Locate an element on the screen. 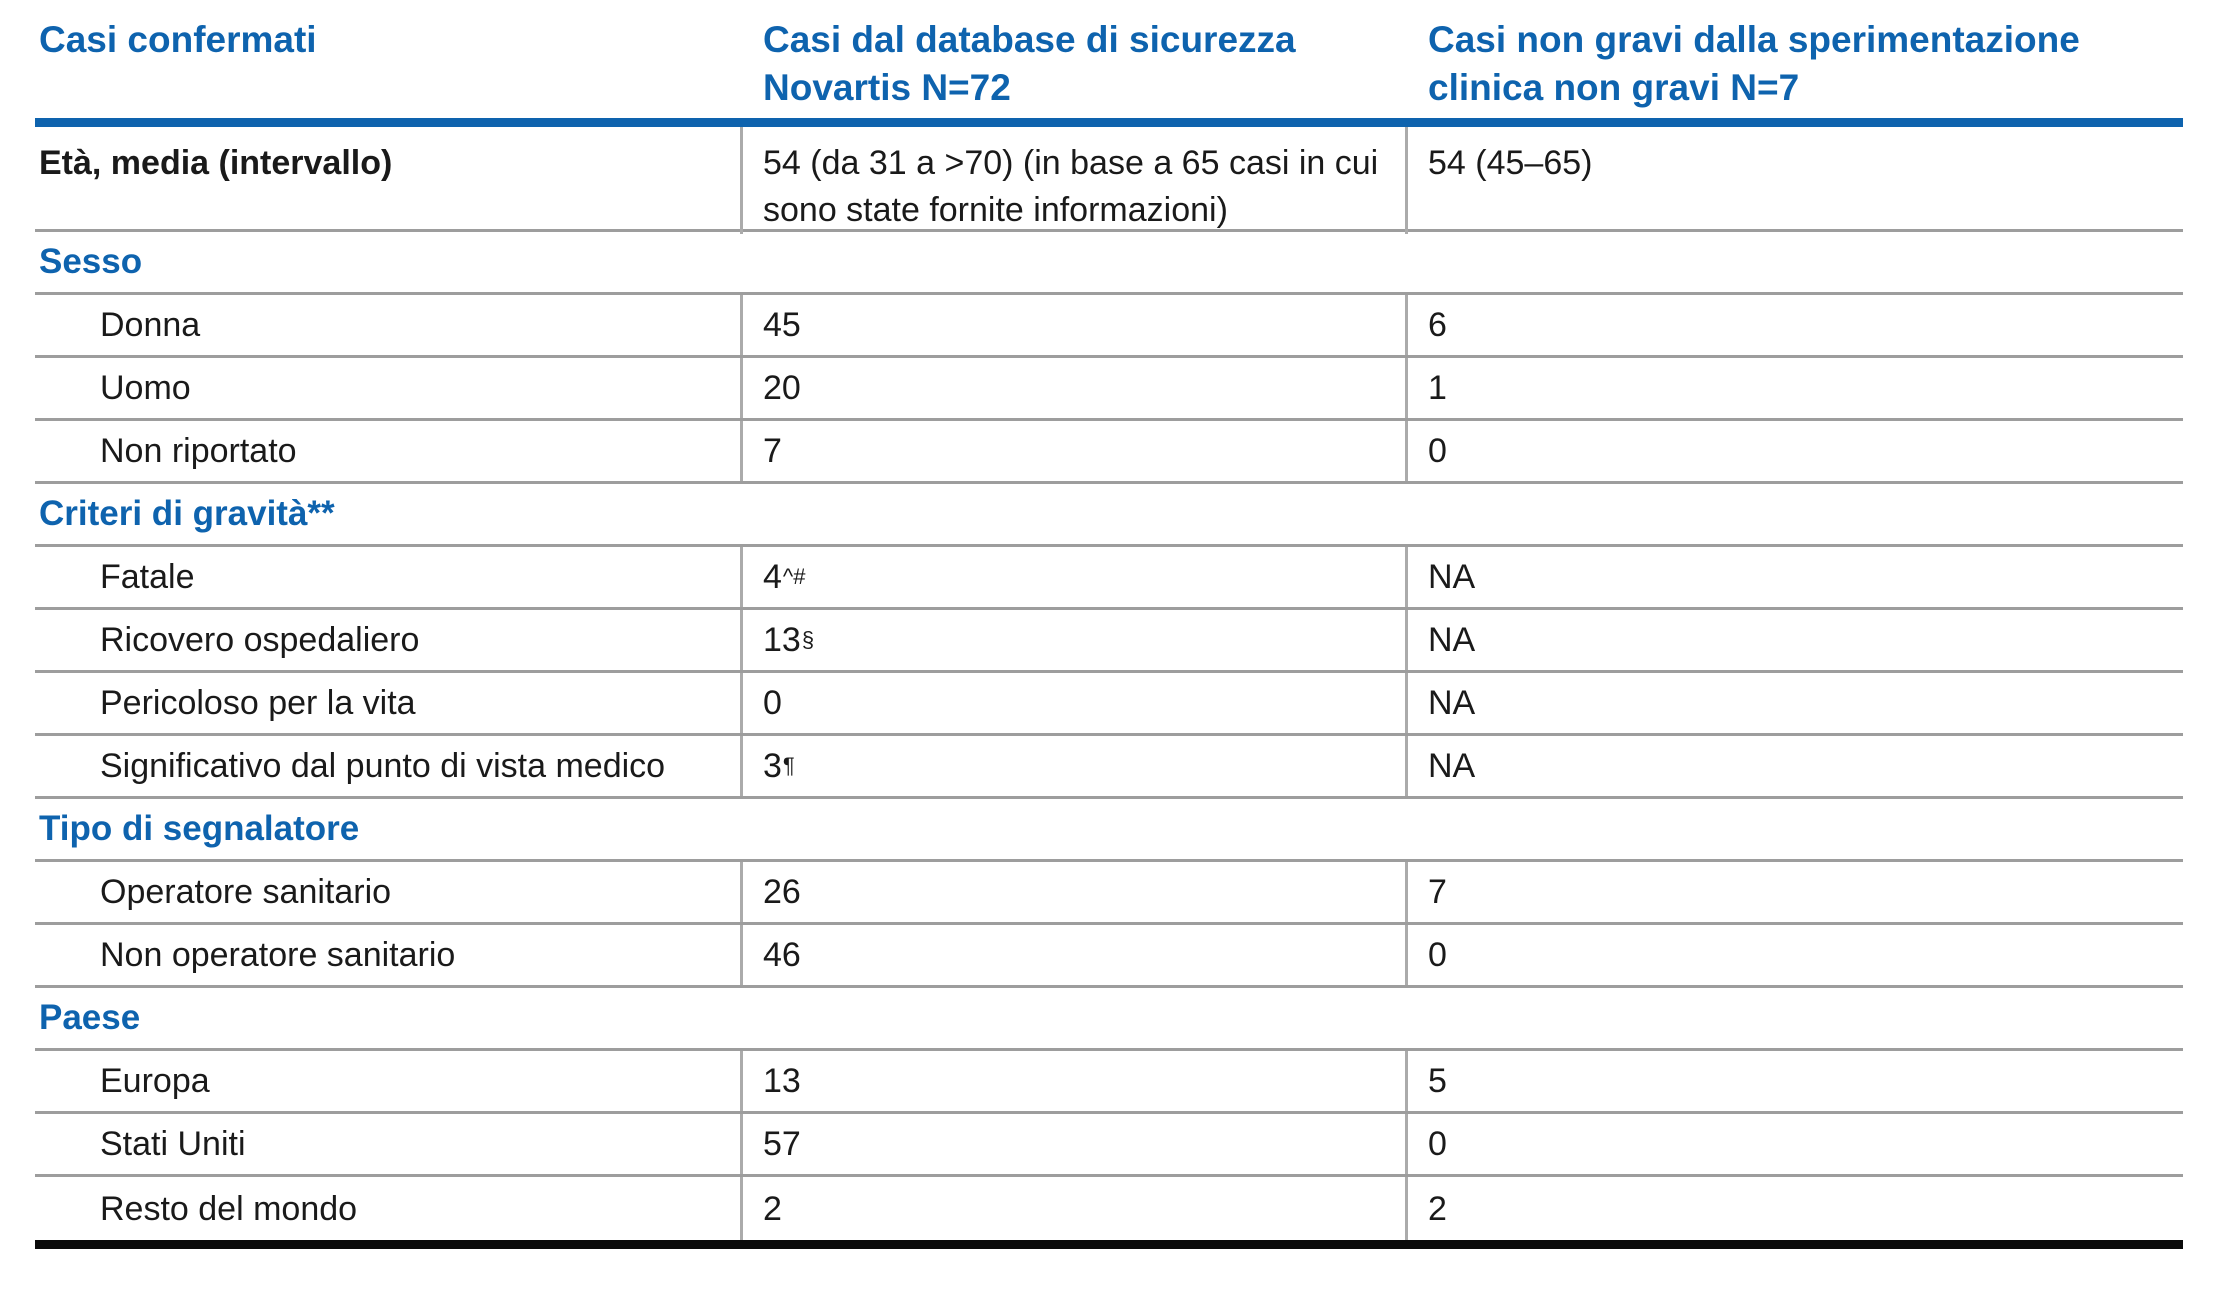  table-row-operatore-sanitario: Operatore sanitario 26 7 is located at coordinates (1109, 893).